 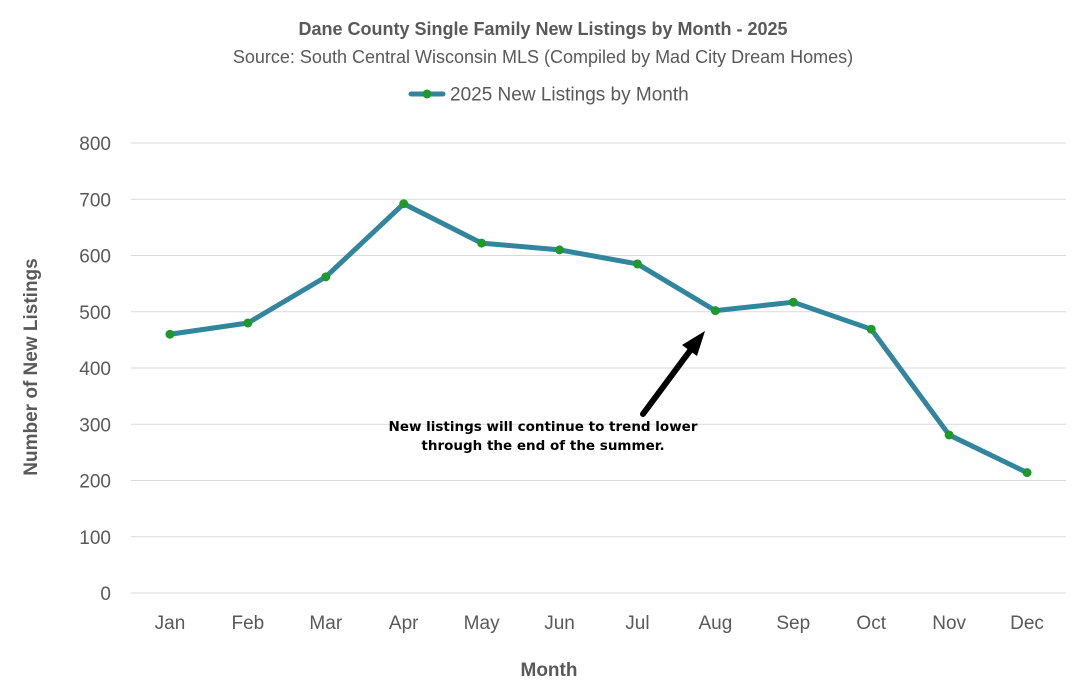 What do you see at coordinates (170, 623) in the screenshot?
I see `x-tick-label-jan: Jan` at bounding box center [170, 623].